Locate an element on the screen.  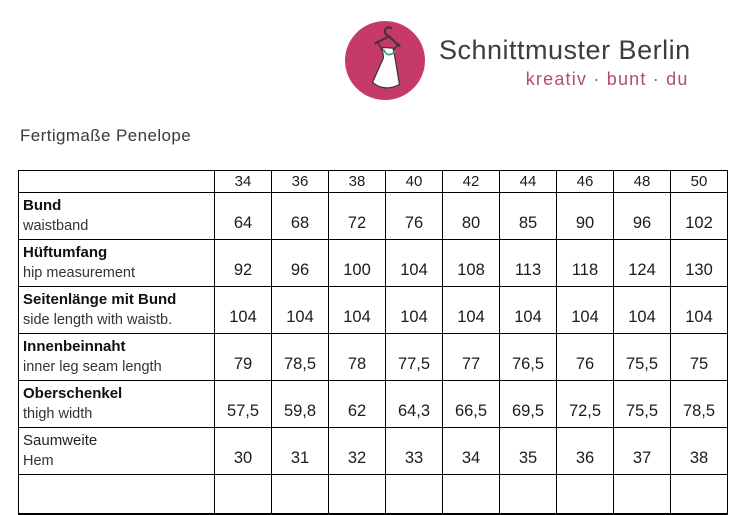
table-corner-cell is located at coordinates (116, 181).